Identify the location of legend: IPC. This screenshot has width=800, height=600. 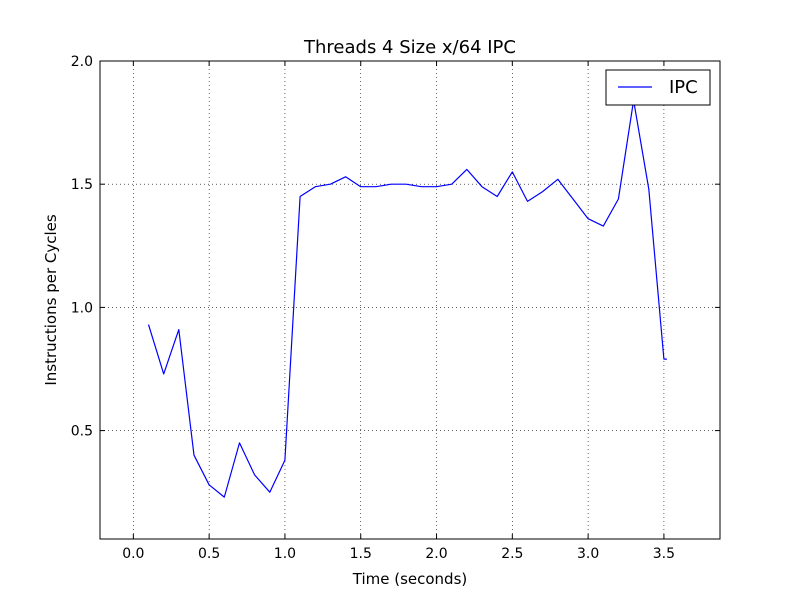
(658, 87).